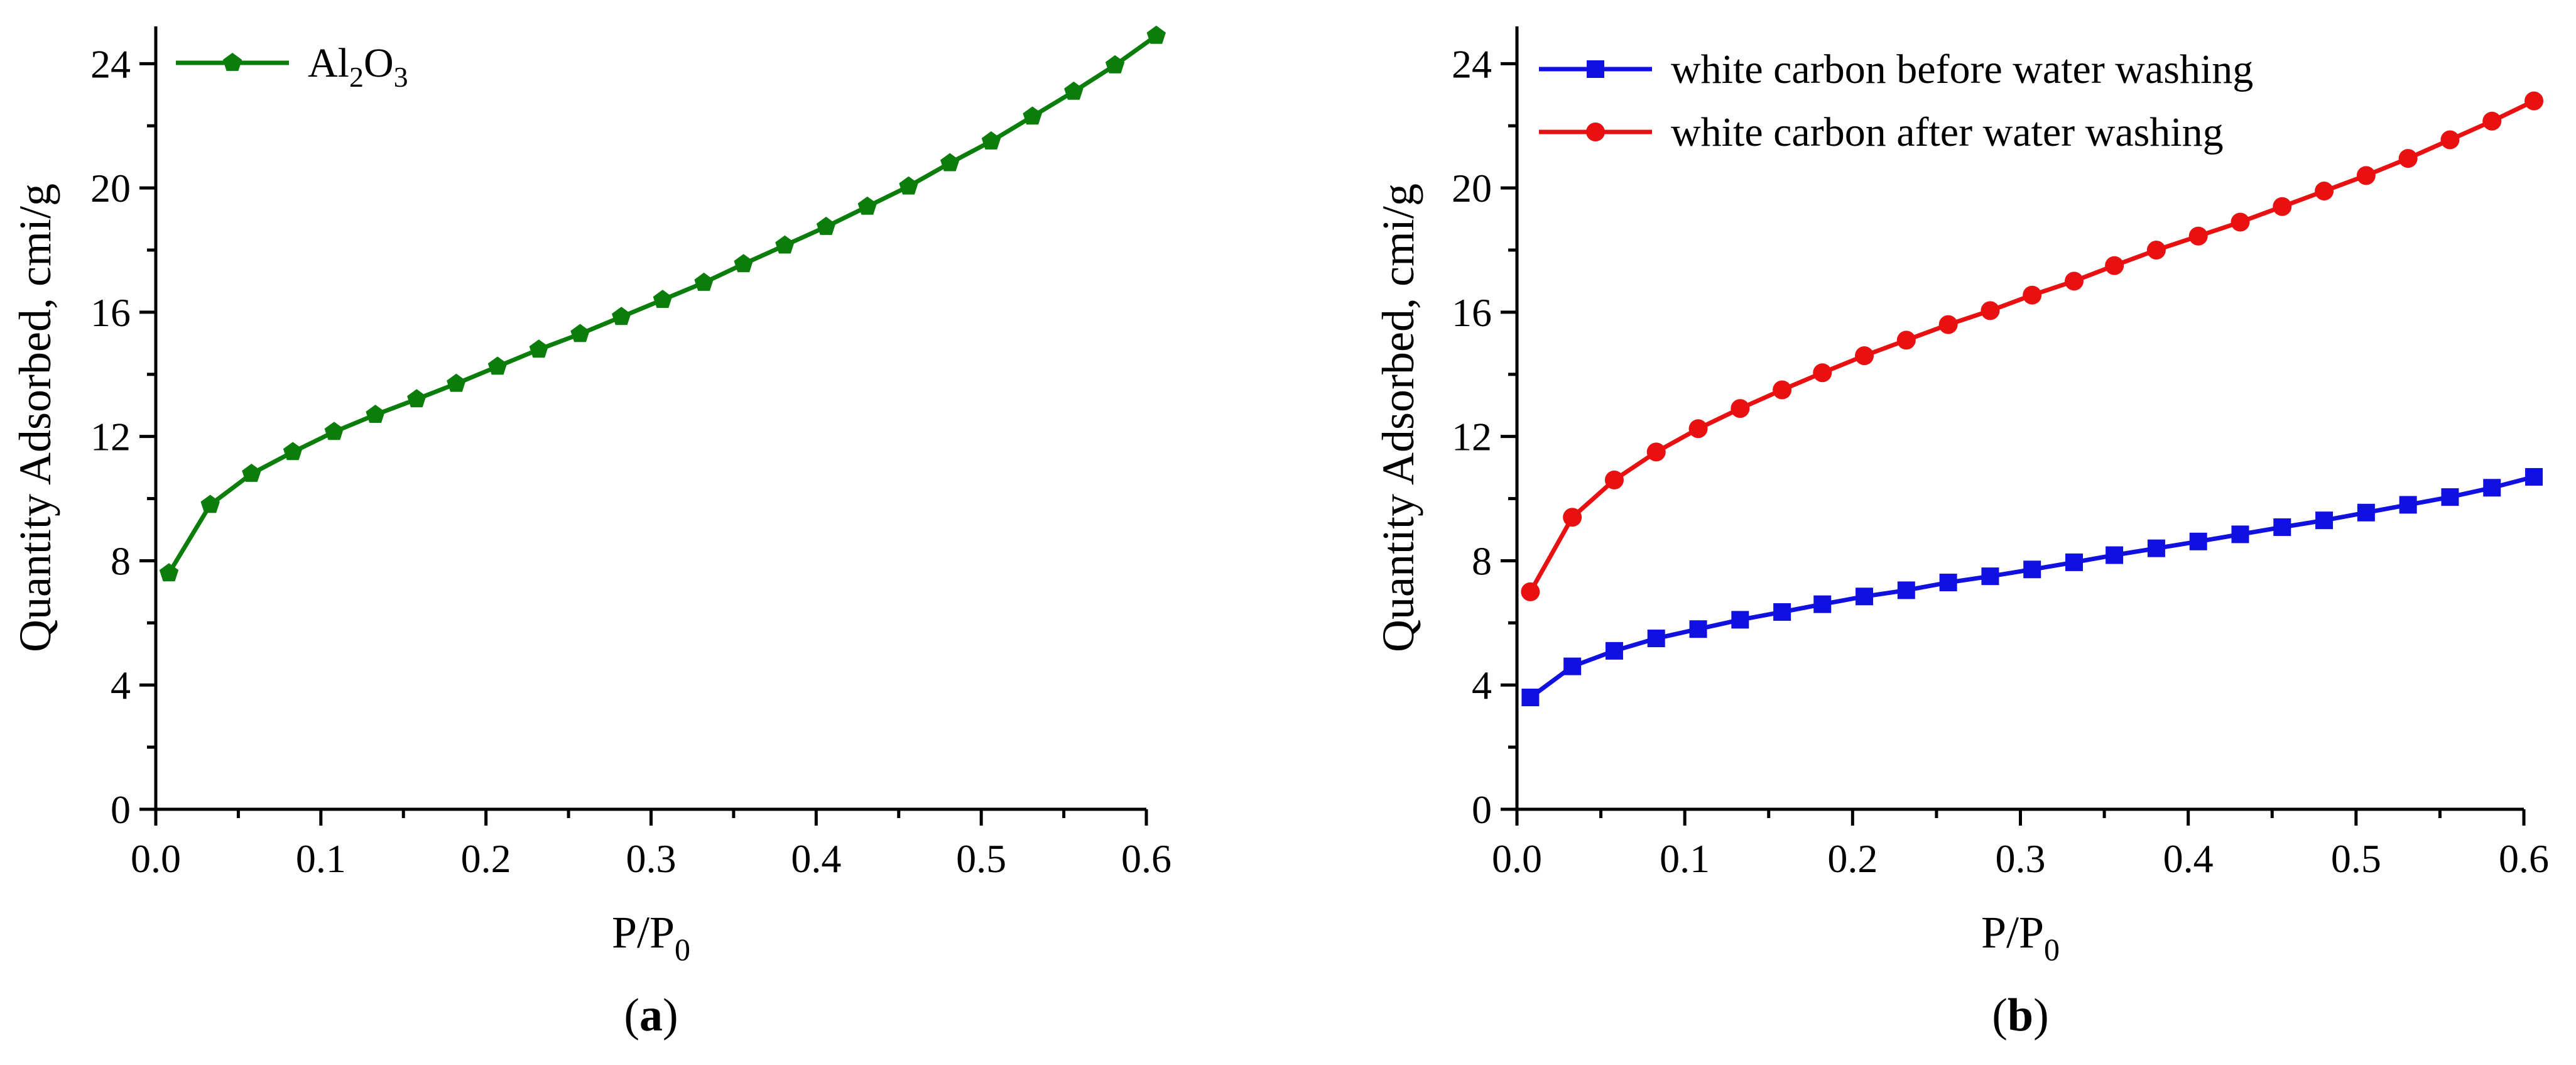 The image size is (2576, 1065). Describe the element at coordinates (1146, 859) in the screenshot. I see `panel-a-x-tick-label: 0.6` at that location.